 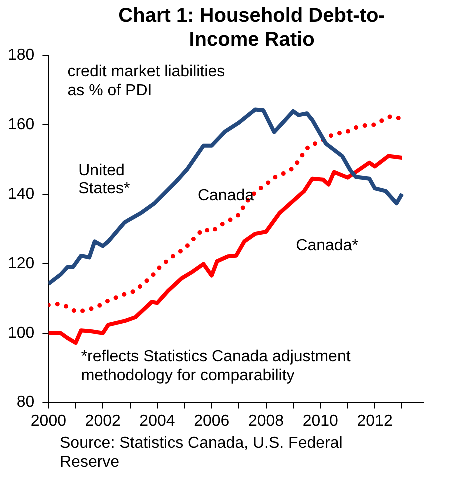 I want to click on y-tick-label: 180, so click(x=21, y=55).